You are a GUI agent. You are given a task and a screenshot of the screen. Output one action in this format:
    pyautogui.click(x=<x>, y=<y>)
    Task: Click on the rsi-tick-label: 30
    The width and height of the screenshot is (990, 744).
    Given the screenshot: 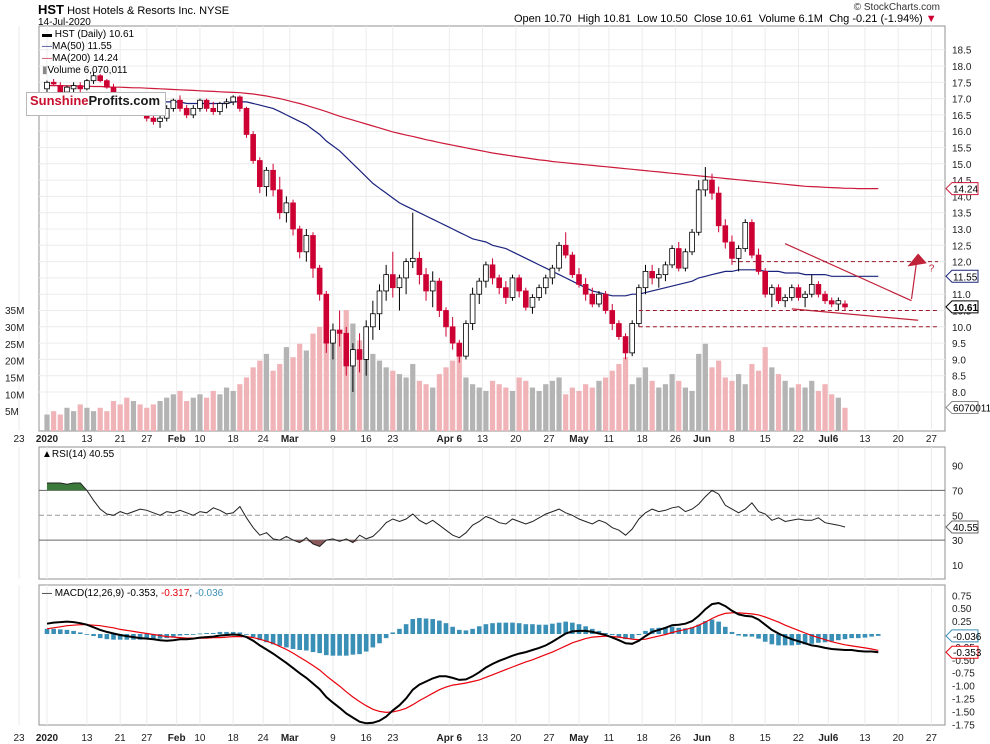 What is the action you would take?
    pyautogui.click(x=958, y=541)
    